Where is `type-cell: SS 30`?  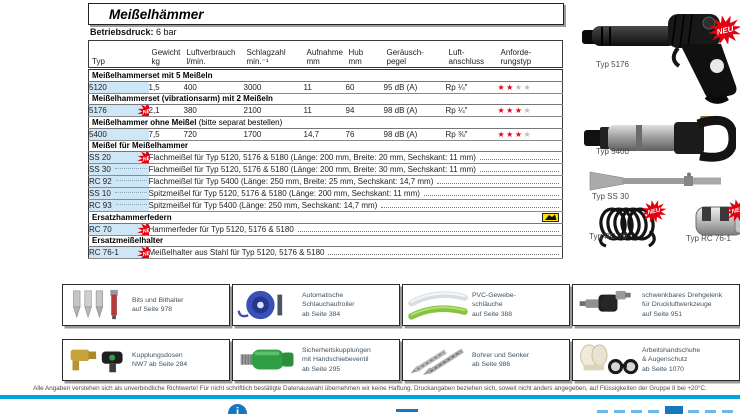
type-cell: SS 30 is located at coordinates (118, 169).